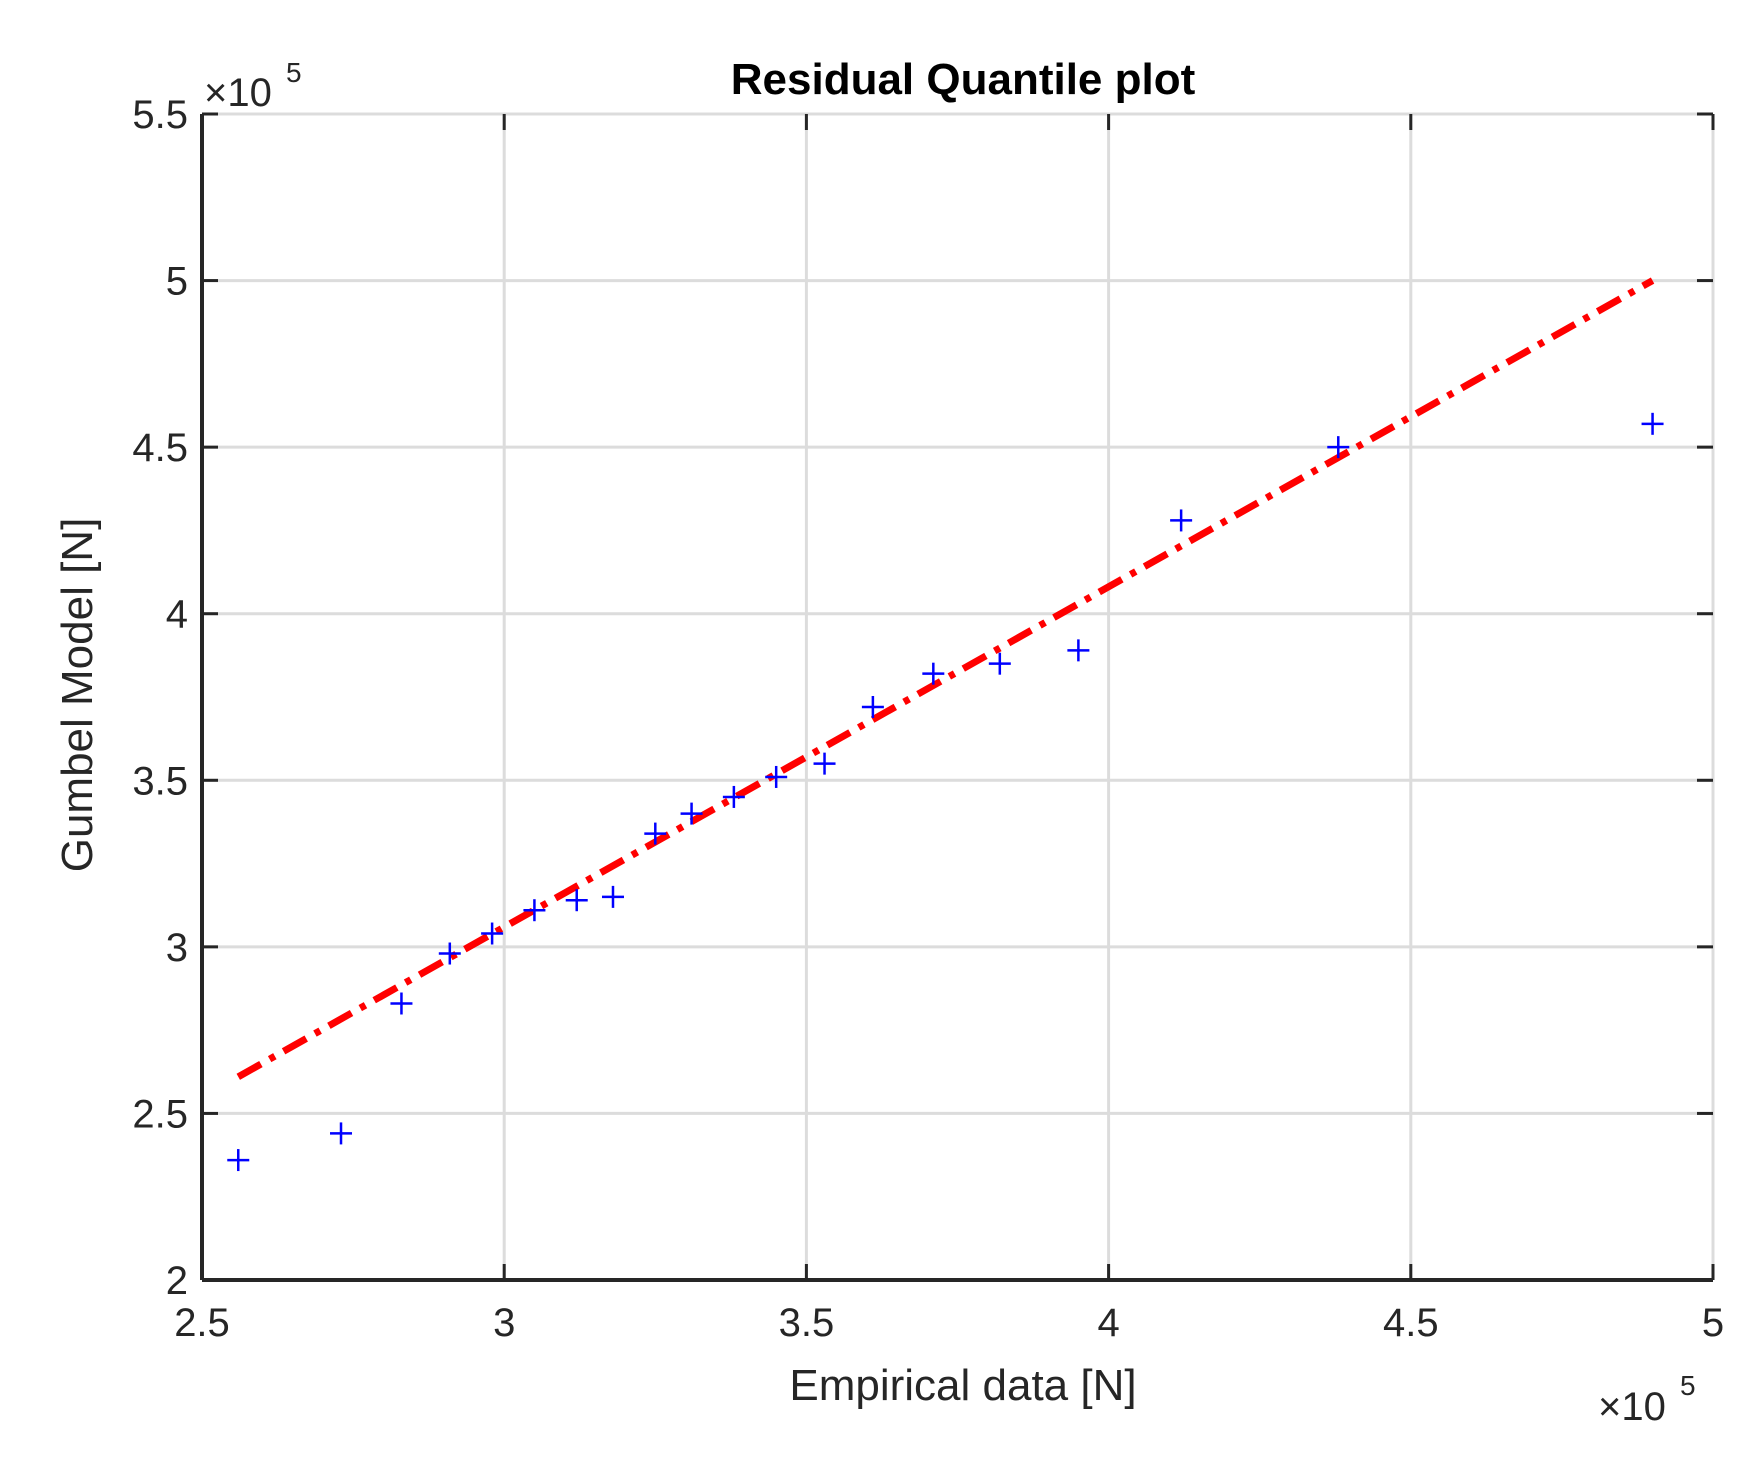 Image resolution: width=1755 pixels, height=1464 pixels. What do you see at coordinates (294, 72) in the screenshot?
I see `y-multiplier-exponent: 5` at bounding box center [294, 72].